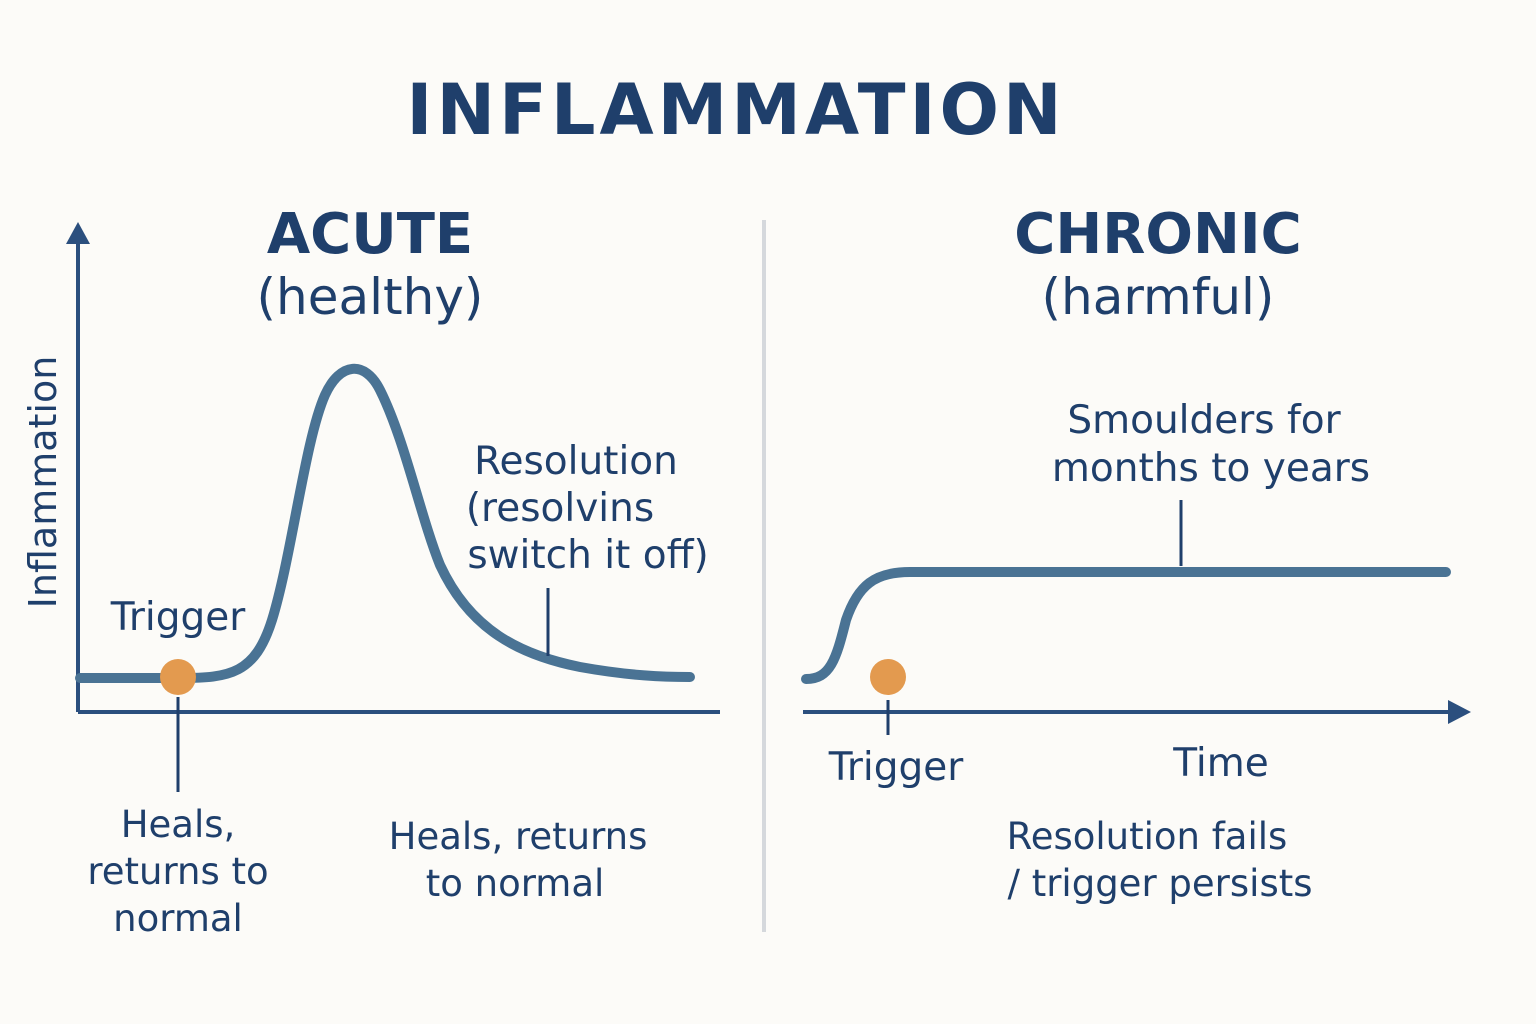 This screenshot has height=1024, width=1536. I want to click on chronic-inflammation-curve, so click(1126, 625).